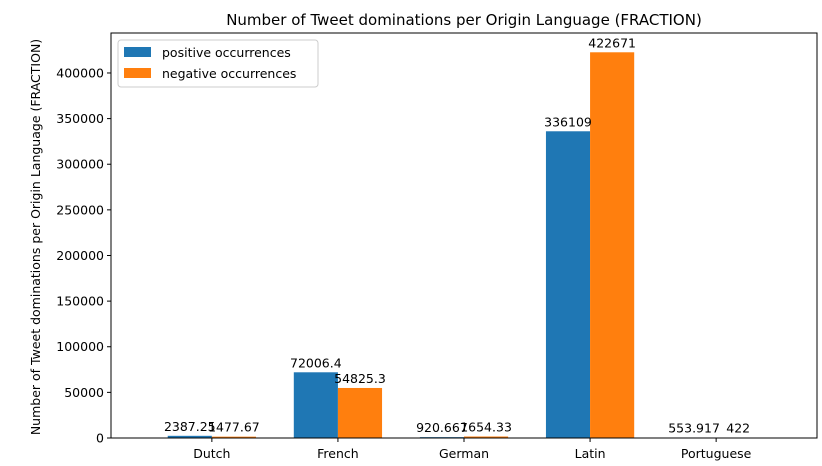 Image resolution: width=822 pixels, height=466 pixels. Describe the element at coordinates (189, 436) in the screenshot. I see `bar-positive-dutch` at that location.